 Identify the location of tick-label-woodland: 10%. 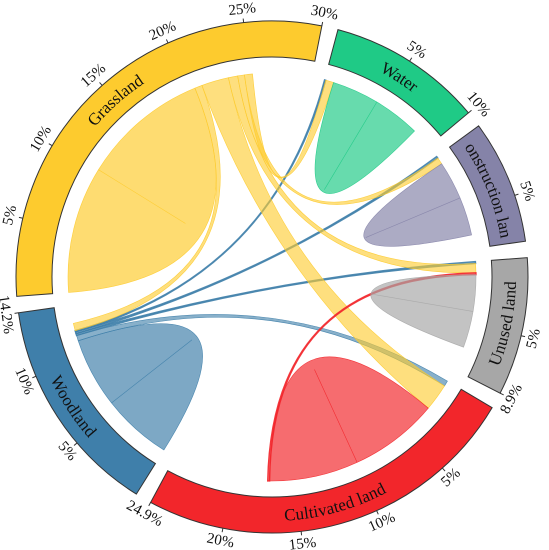
(23, 382).